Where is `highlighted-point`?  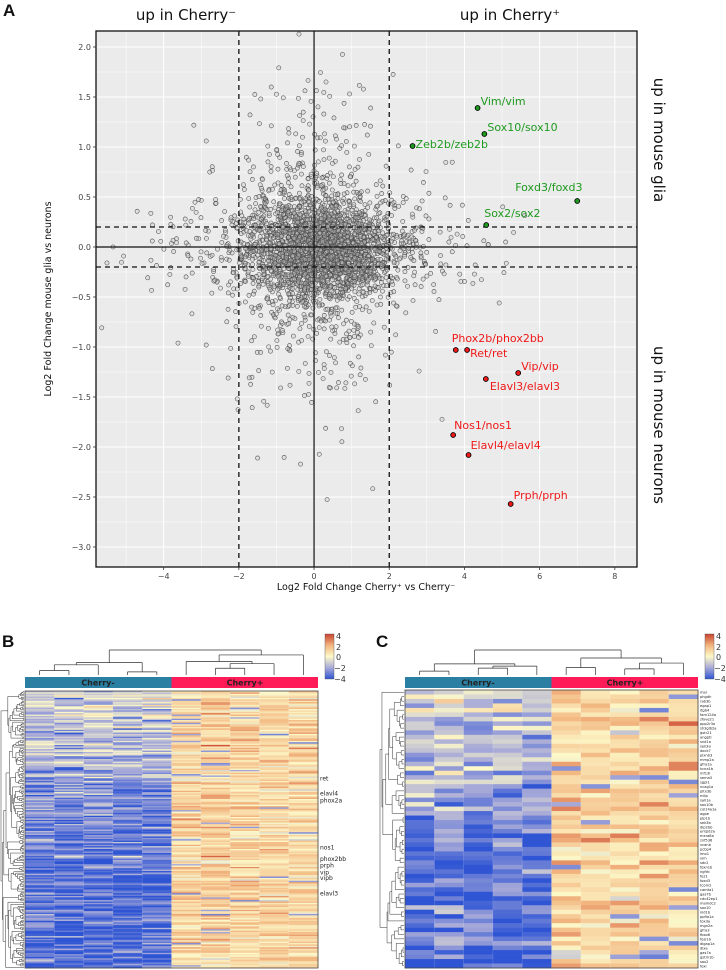
highlighted-point is located at coordinates (486, 379).